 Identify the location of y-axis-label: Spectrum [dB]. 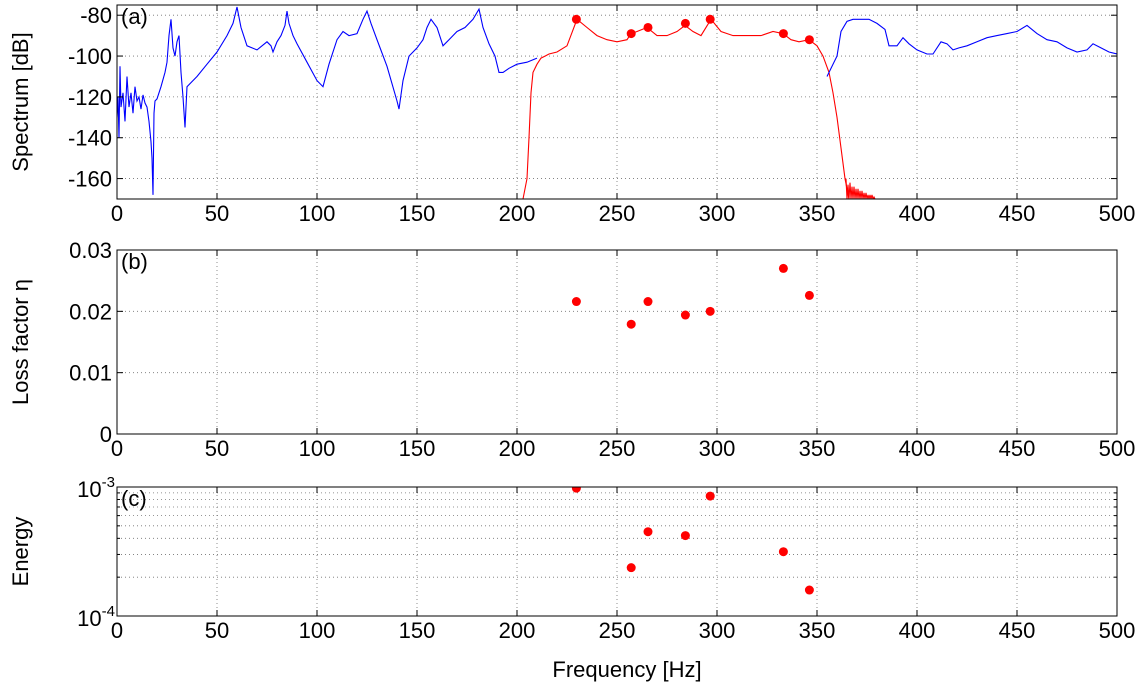
(20, 101).